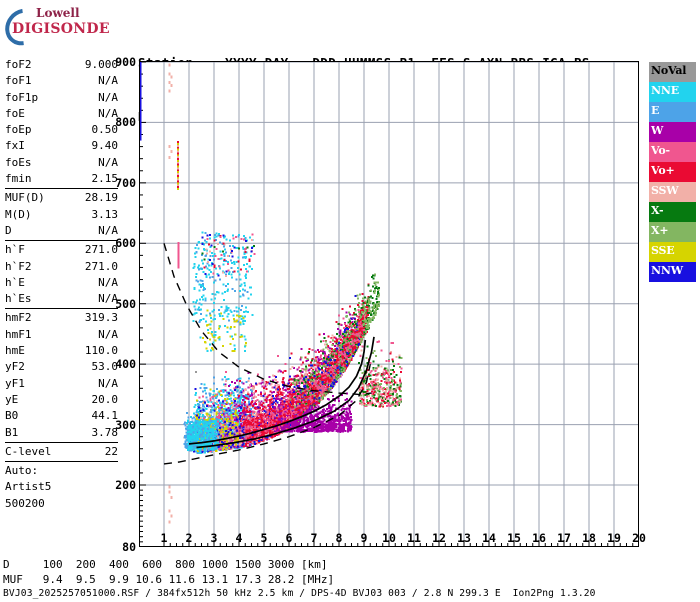 The image size is (700, 602). I want to click on legend-item-label: NoVal, so click(668, 70).